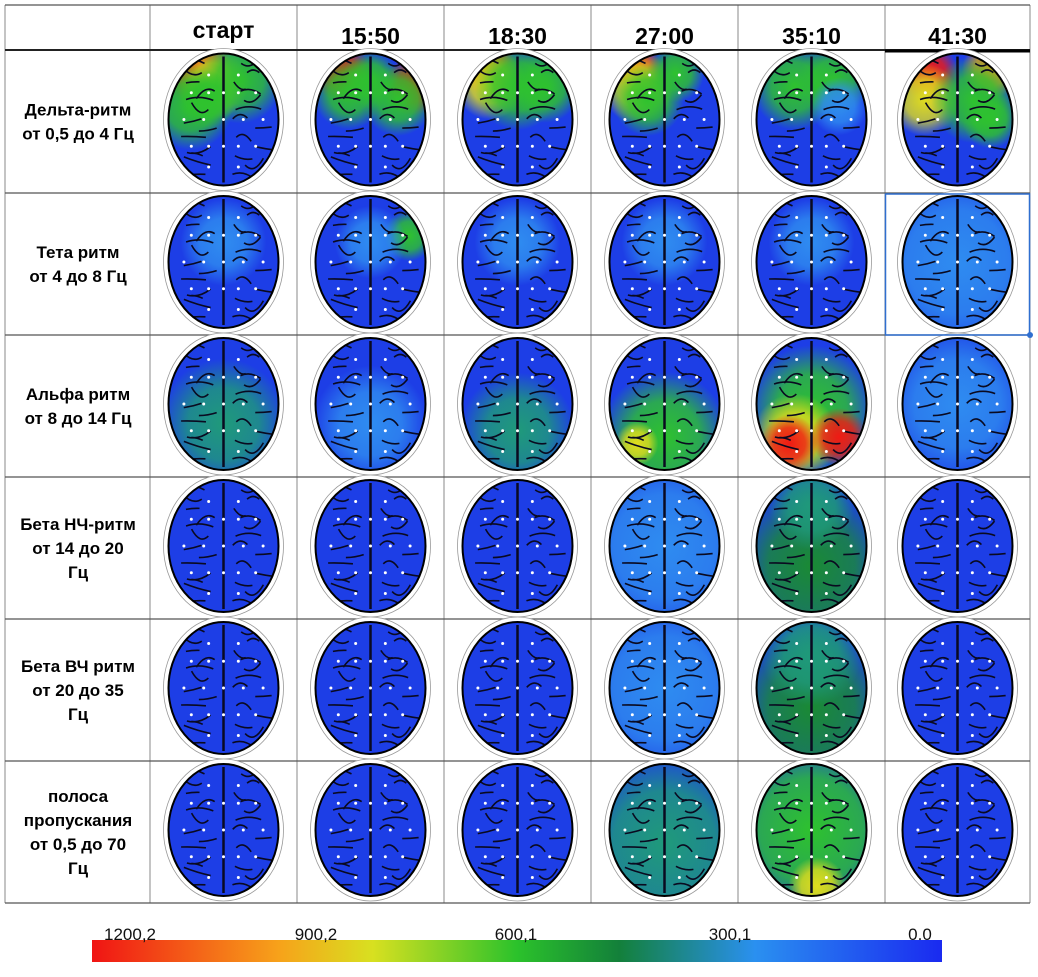  What do you see at coordinates (316, 934) in the screenshot?
I see `scale-label: 900,2` at bounding box center [316, 934].